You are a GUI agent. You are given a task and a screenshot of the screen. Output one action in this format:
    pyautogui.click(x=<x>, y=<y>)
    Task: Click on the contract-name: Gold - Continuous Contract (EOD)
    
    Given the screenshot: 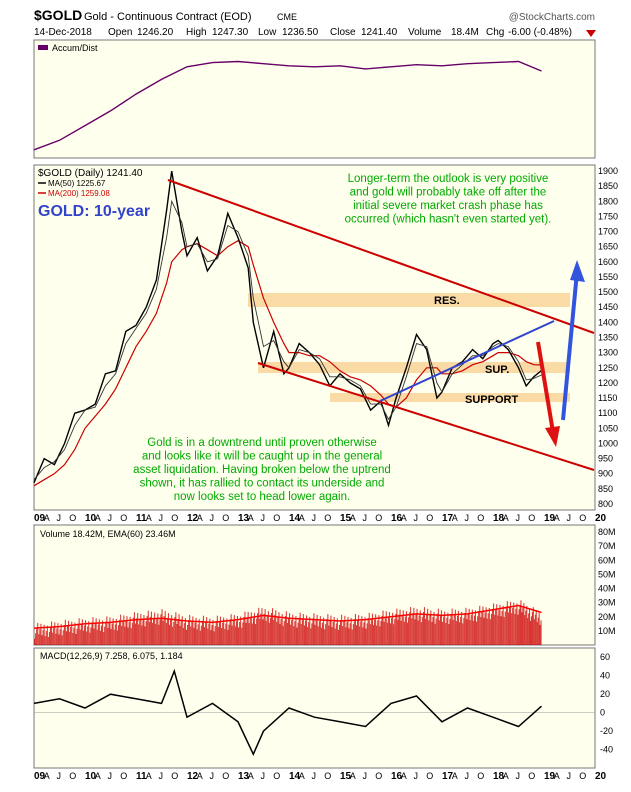 What is the action you would take?
    pyautogui.click(x=168, y=17)
    